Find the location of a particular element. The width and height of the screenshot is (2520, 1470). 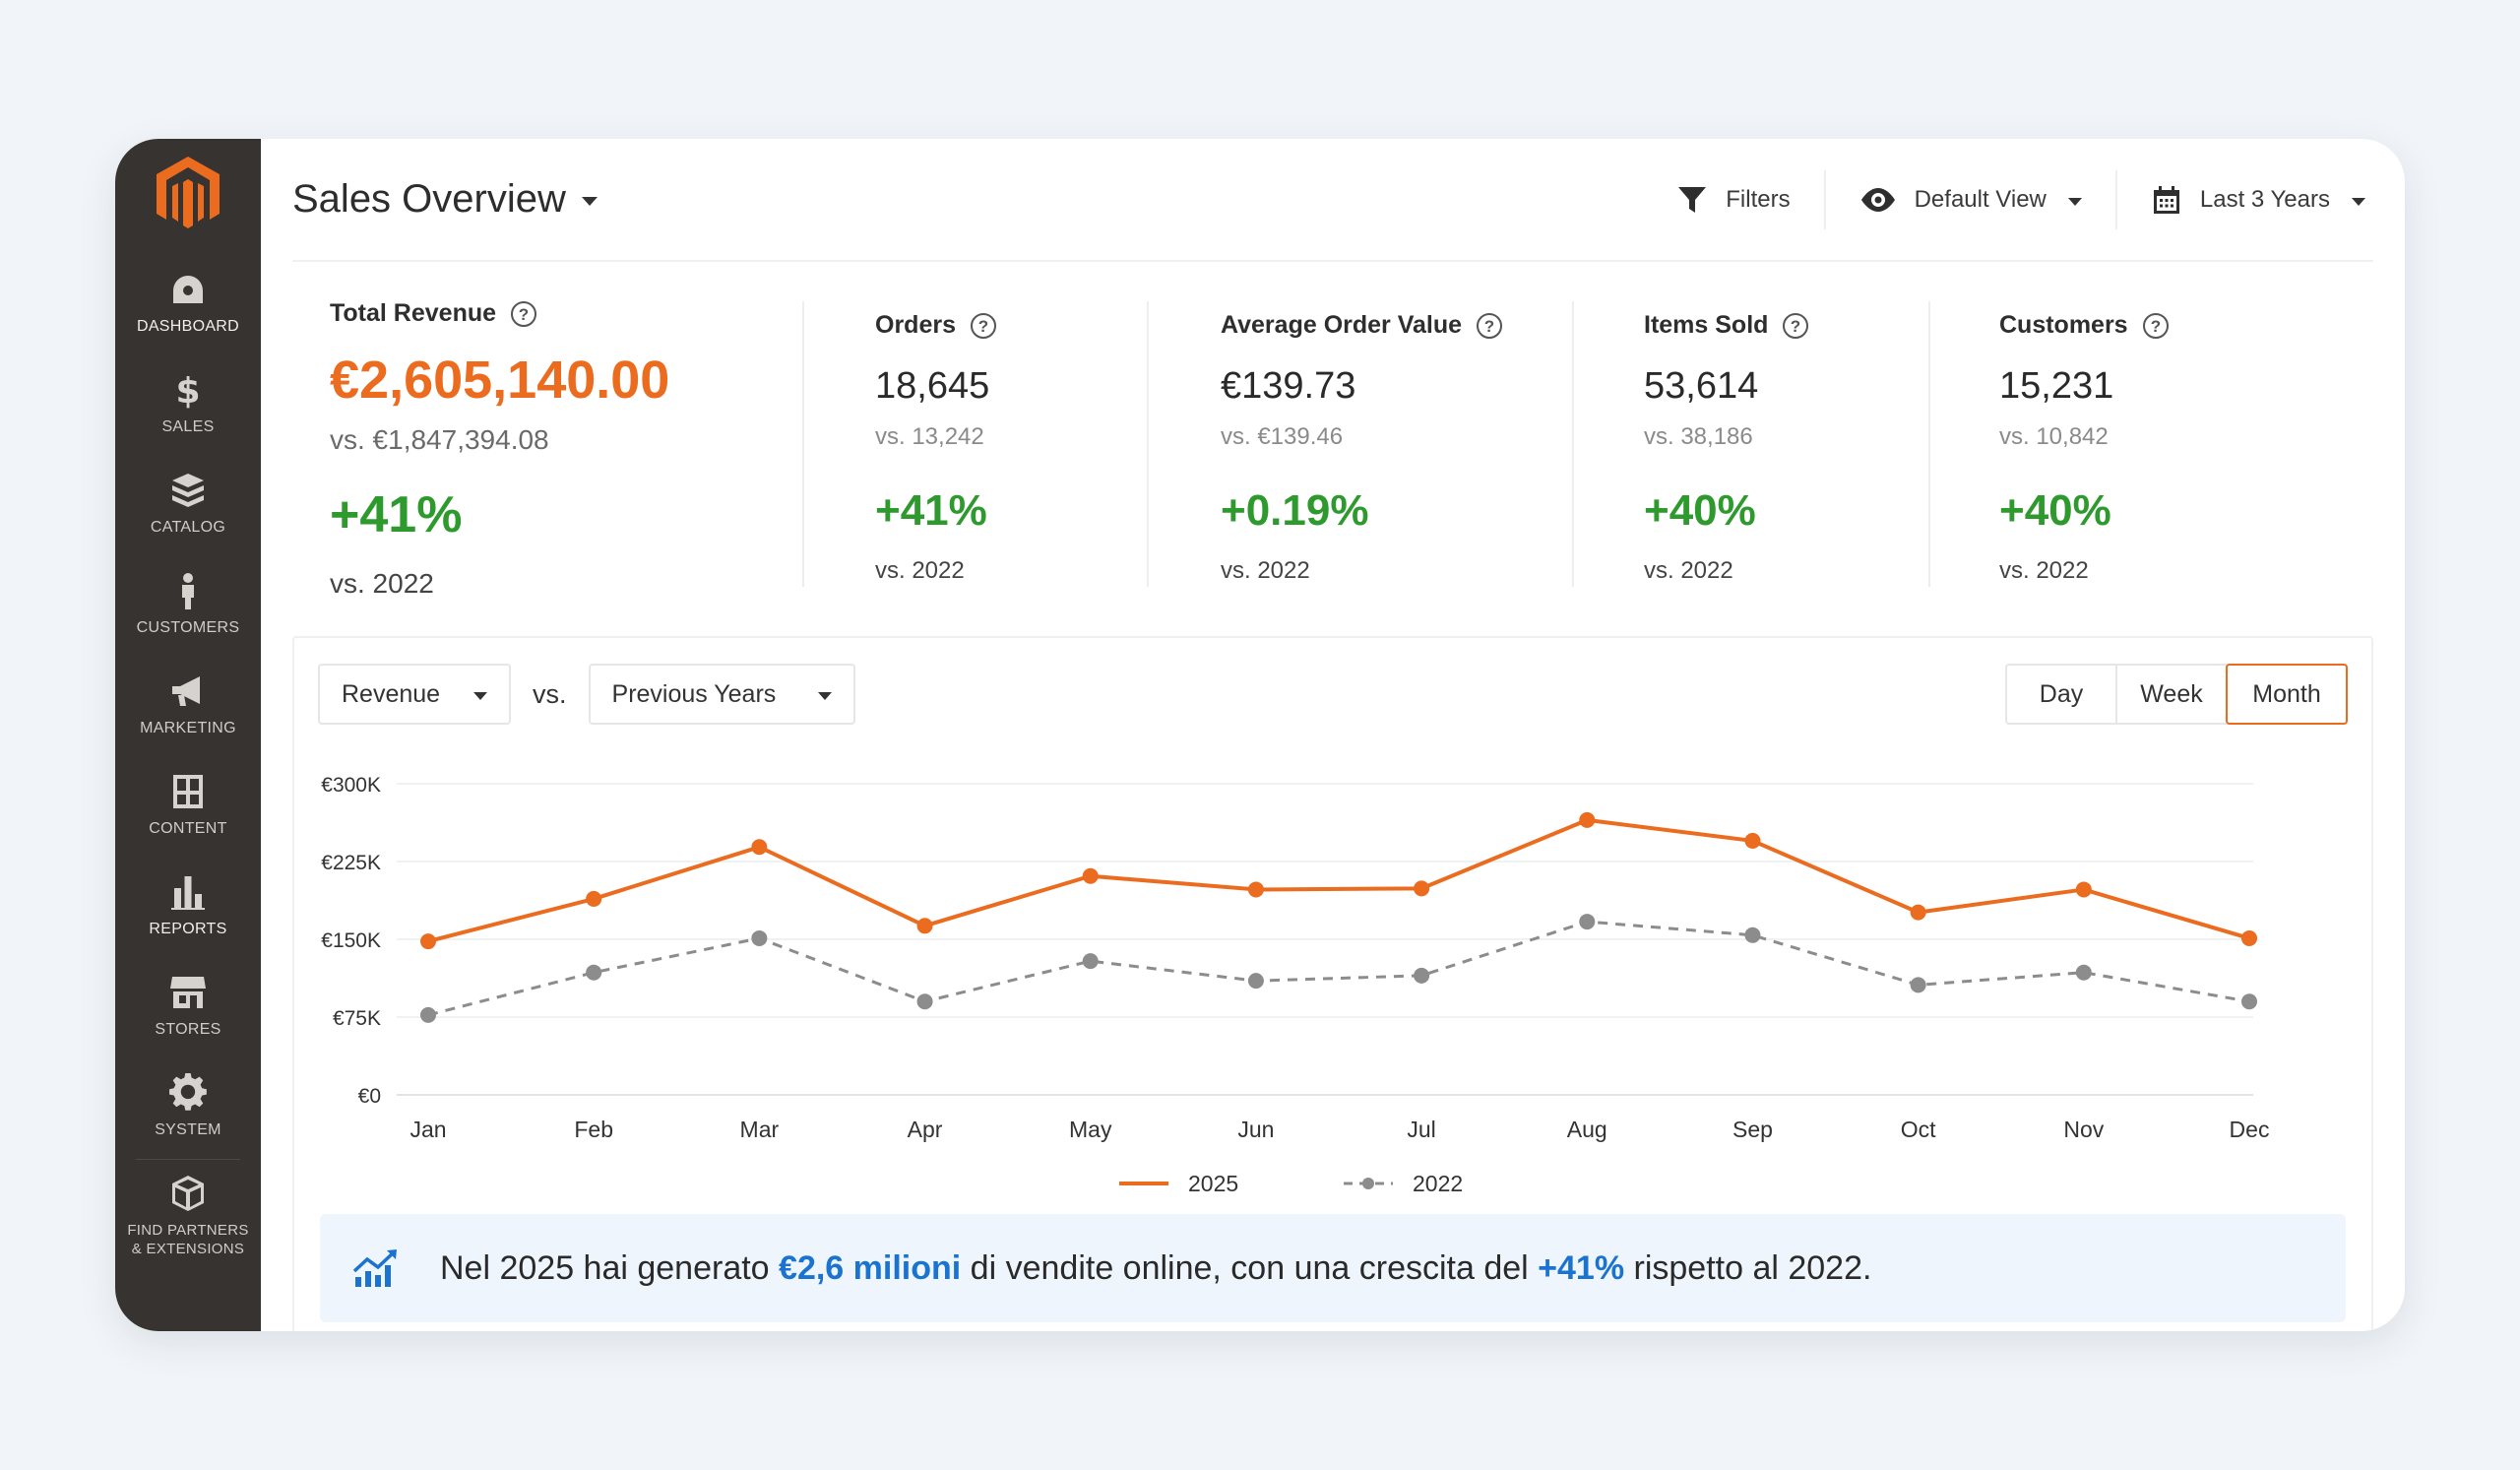

x-tick-label: Sep is located at coordinates (1752, 1129).